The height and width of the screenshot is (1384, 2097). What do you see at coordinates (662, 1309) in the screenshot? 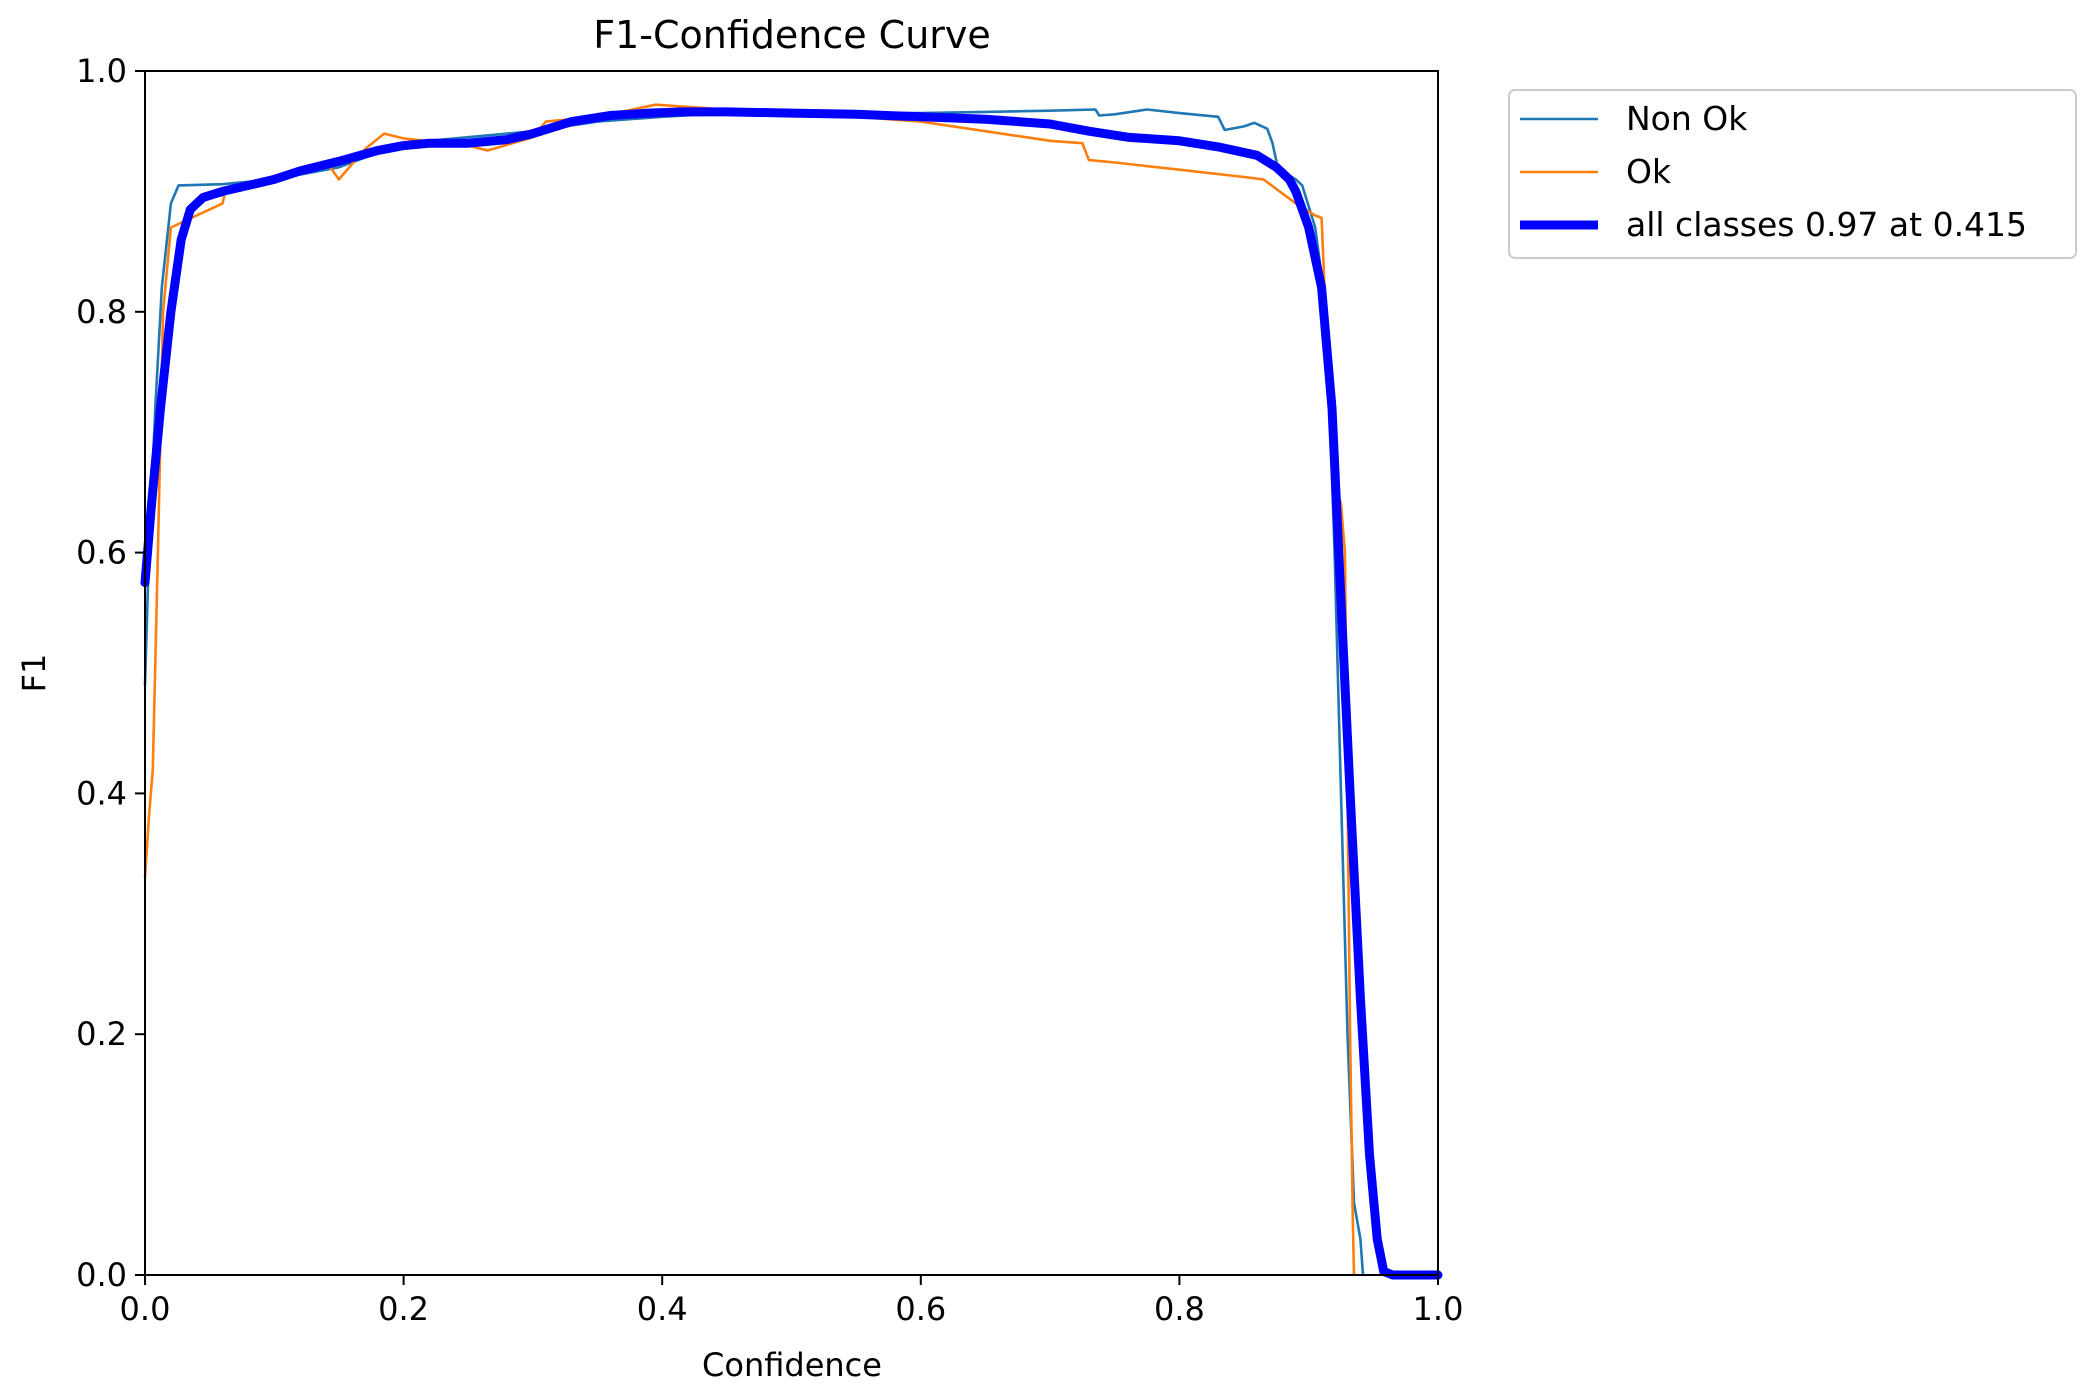
I see `x-tick-label: 0.4` at bounding box center [662, 1309].